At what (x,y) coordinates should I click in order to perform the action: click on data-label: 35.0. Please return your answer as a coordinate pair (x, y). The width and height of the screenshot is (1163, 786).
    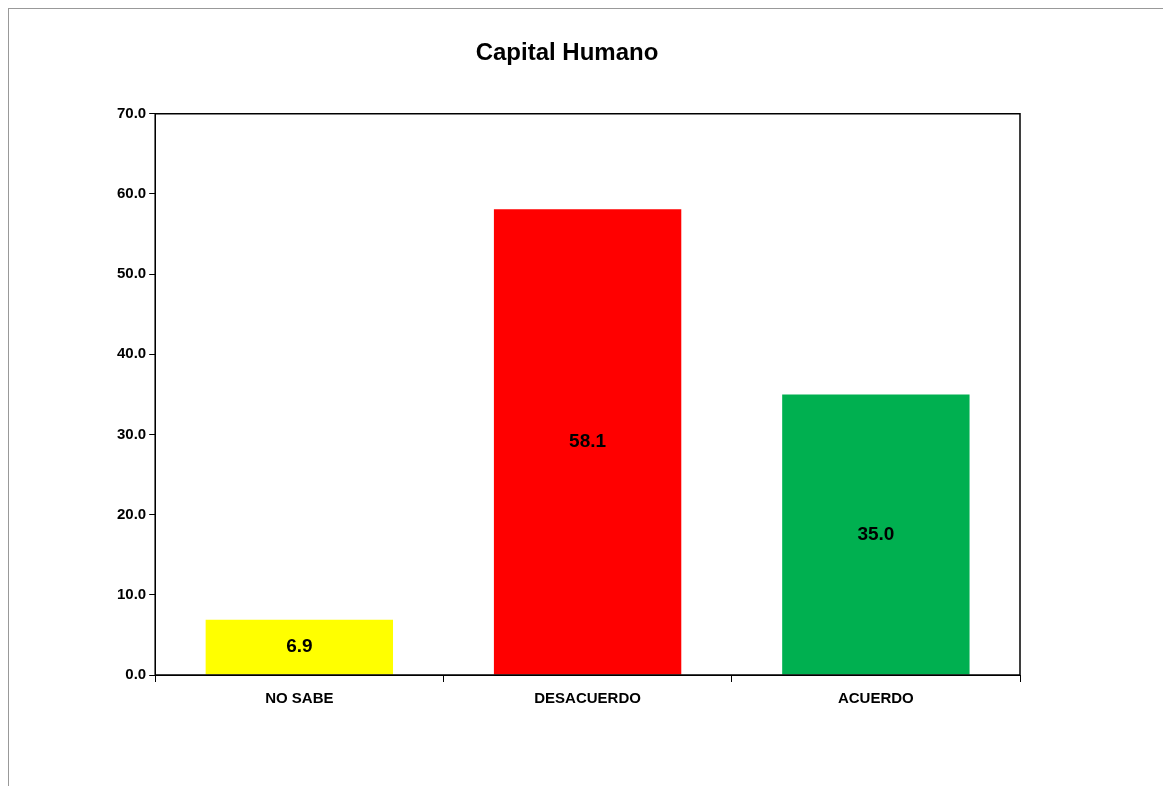
    Looking at the image, I should click on (876, 533).